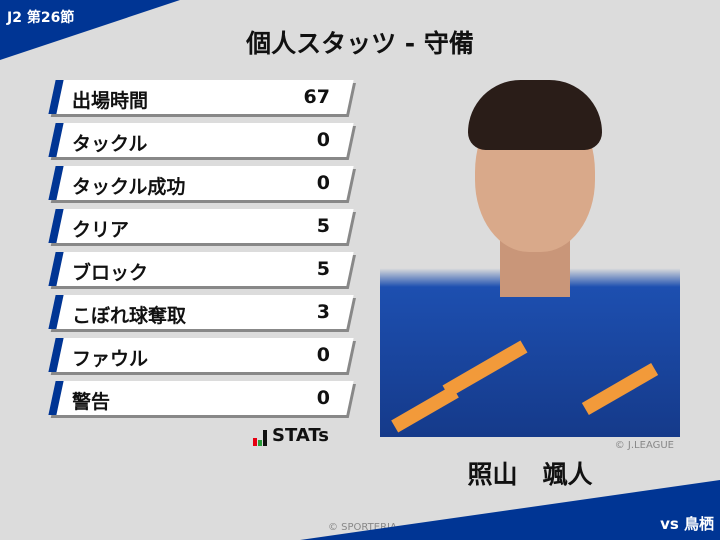 The height and width of the screenshot is (540, 720). Describe the element at coordinates (360, 43) in the screenshot. I see `page-title: 個人スタッツ - 守備` at that location.